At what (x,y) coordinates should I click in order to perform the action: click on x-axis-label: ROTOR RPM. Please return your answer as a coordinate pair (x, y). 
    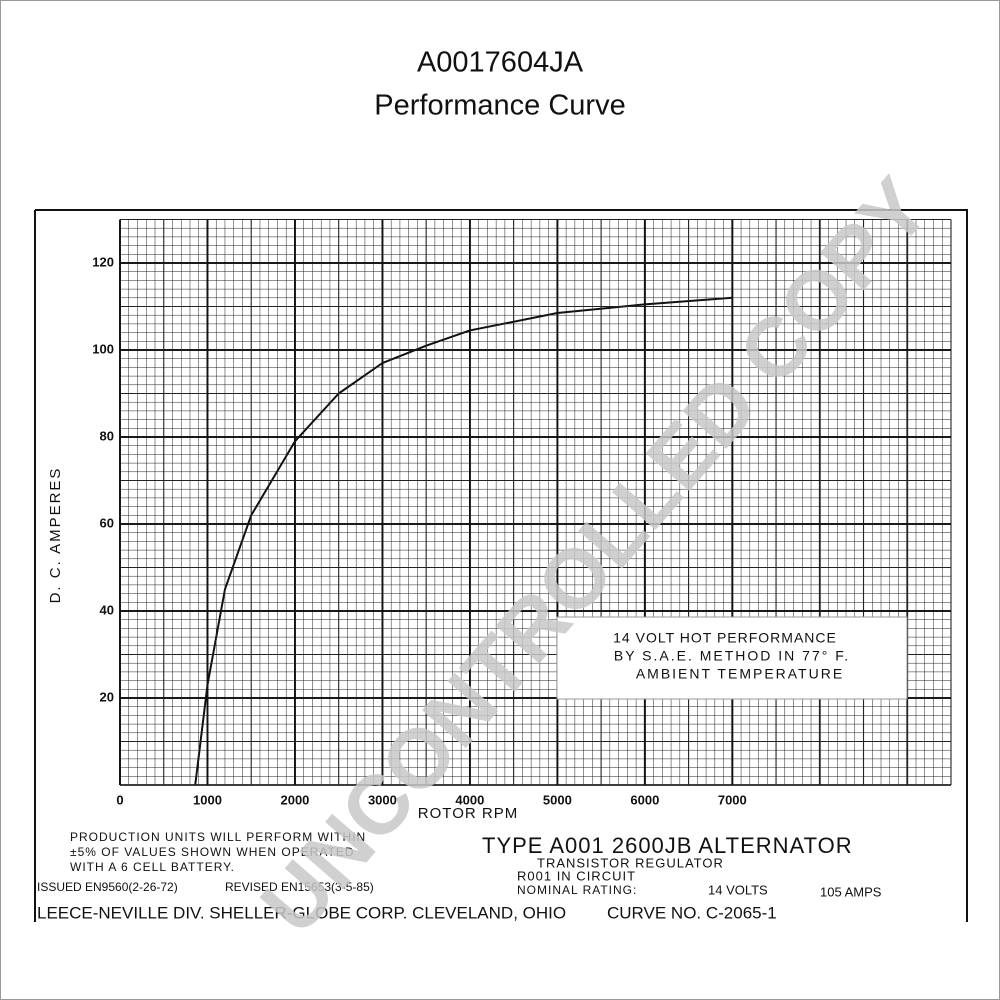
    Looking at the image, I should click on (468, 813).